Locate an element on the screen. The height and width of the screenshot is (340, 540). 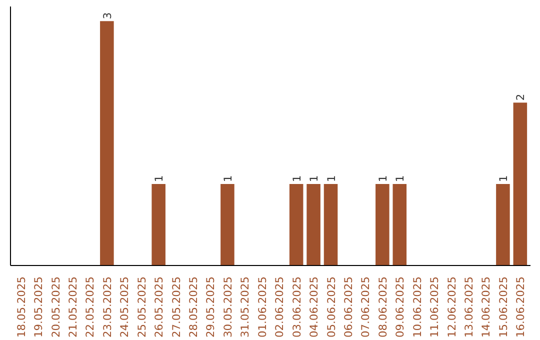
x-tick-label: 11.06.2025 is located at coordinates (435, 307).